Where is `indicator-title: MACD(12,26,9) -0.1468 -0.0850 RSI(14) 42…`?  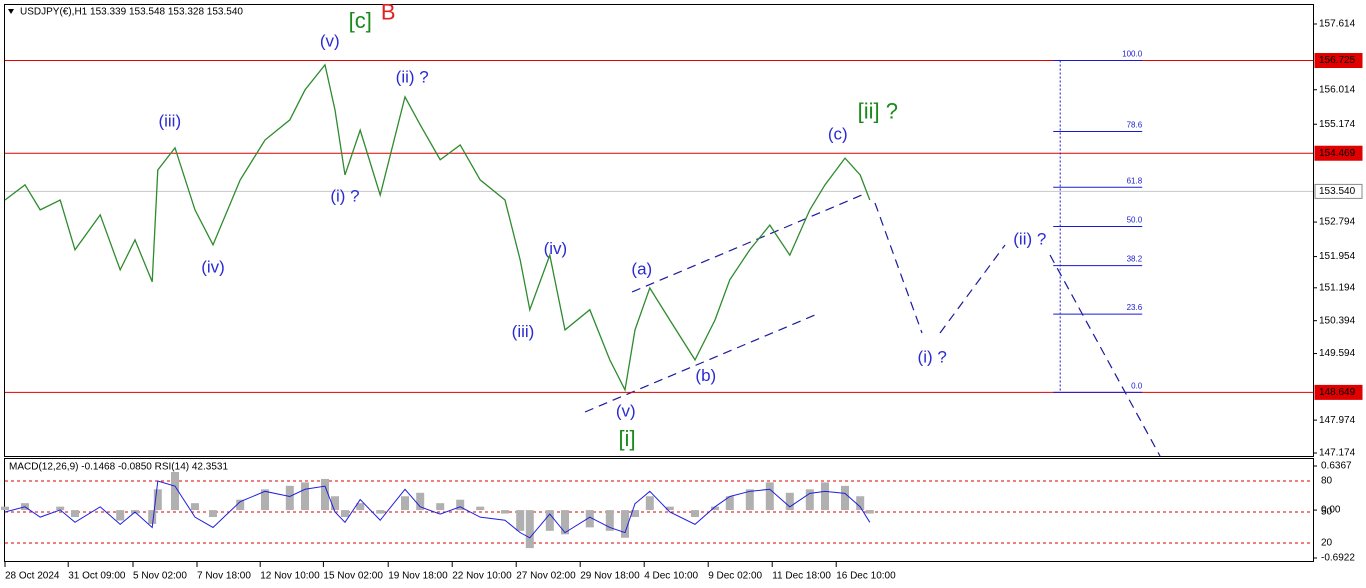
indicator-title: MACD(12,26,9) -0.1468 -0.0850 RSI(14) 42… is located at coordinates (118, 467).